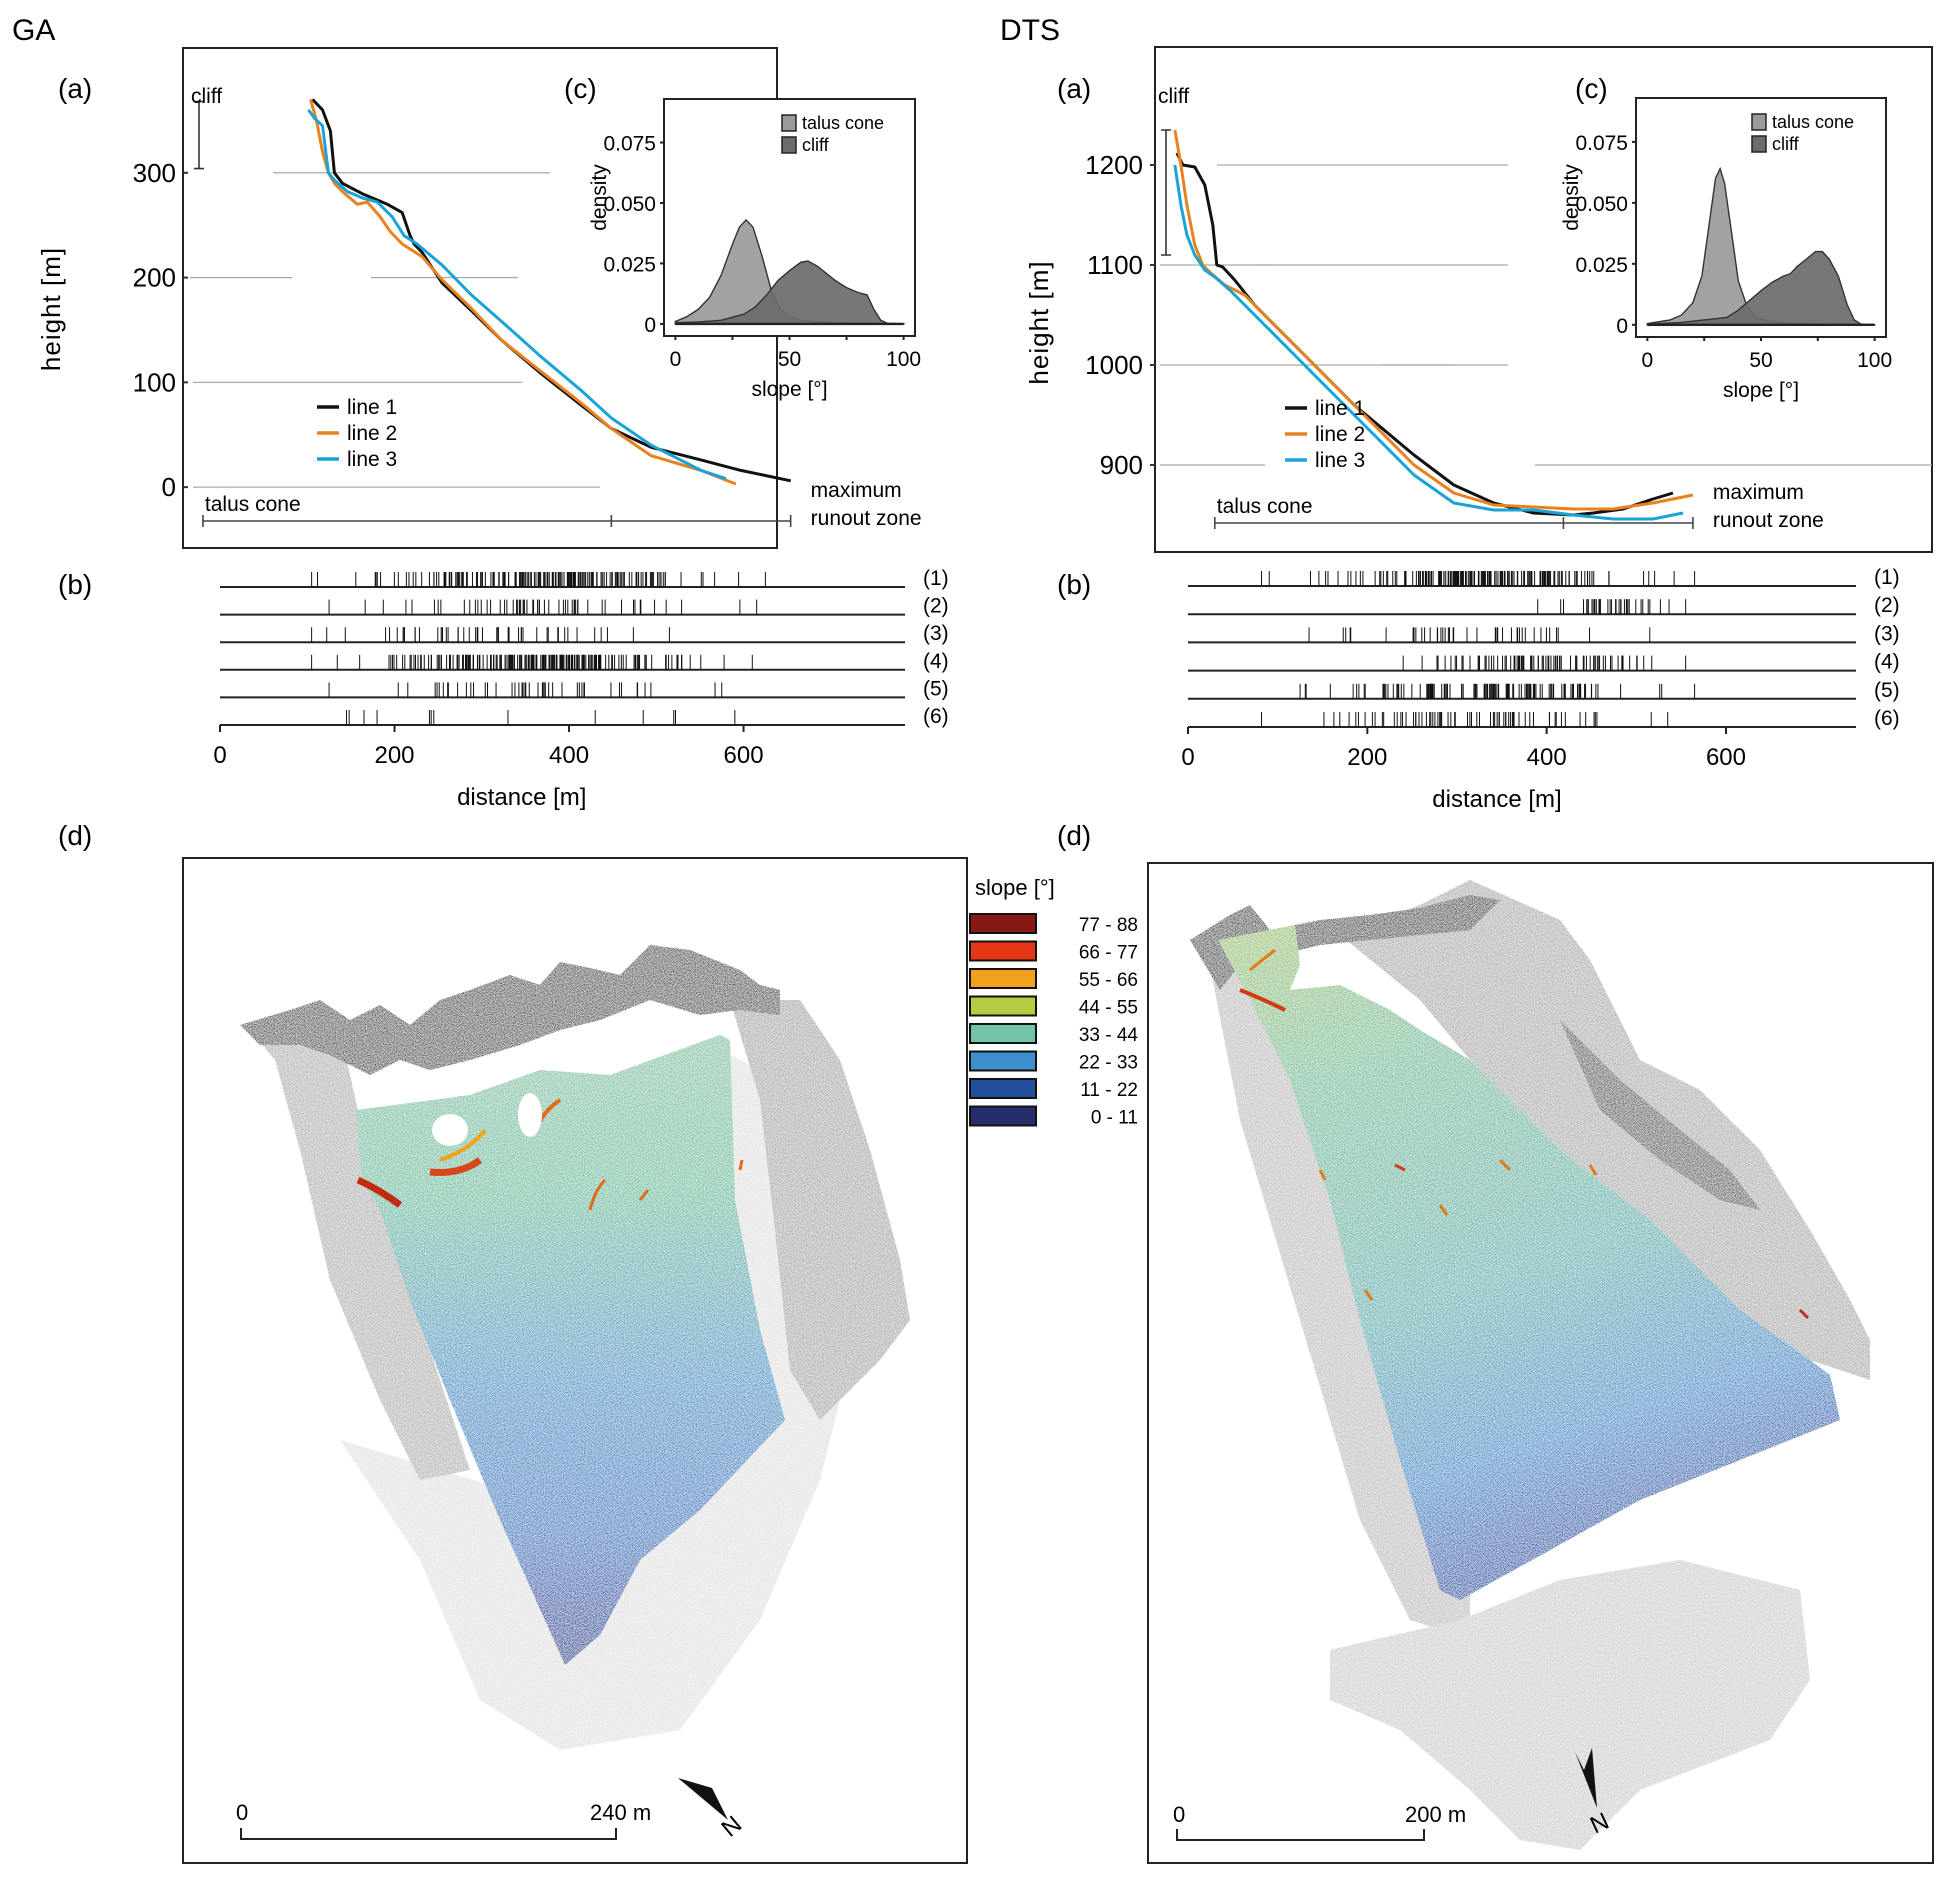 This screenshot has height=1883, width=1944. What do you see at coordinates (1108, 1008) in the screenshot?
I see `legend-label: 44 - 55` at bounding box center [1108, 1008].